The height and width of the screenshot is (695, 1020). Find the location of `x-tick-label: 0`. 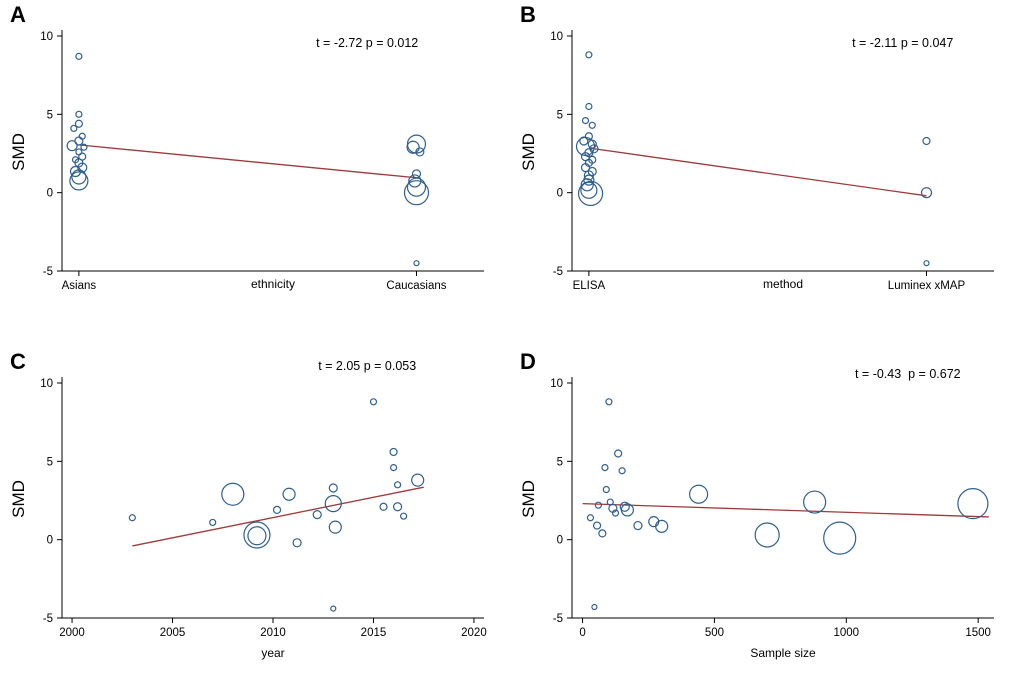

x-tick-label: 0 is located at coordinates (582, 633).